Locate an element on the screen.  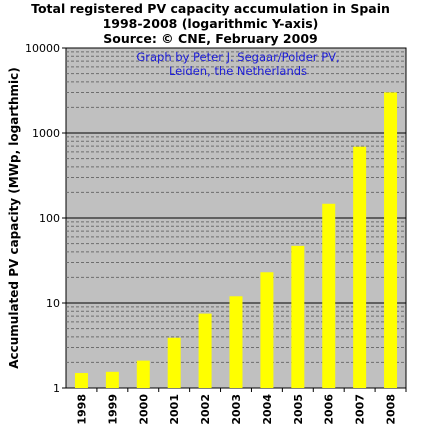
bar-2001 is located at coordinates (174, 362).